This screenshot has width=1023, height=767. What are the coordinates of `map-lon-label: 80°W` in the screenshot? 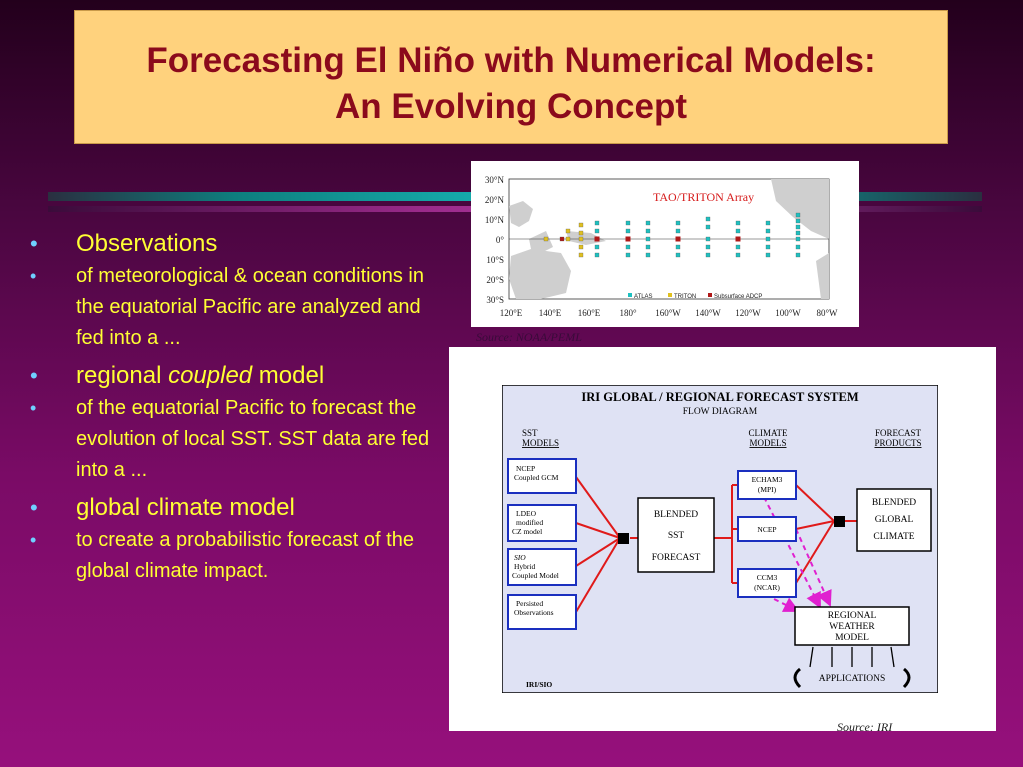 It's located at (827, 313).